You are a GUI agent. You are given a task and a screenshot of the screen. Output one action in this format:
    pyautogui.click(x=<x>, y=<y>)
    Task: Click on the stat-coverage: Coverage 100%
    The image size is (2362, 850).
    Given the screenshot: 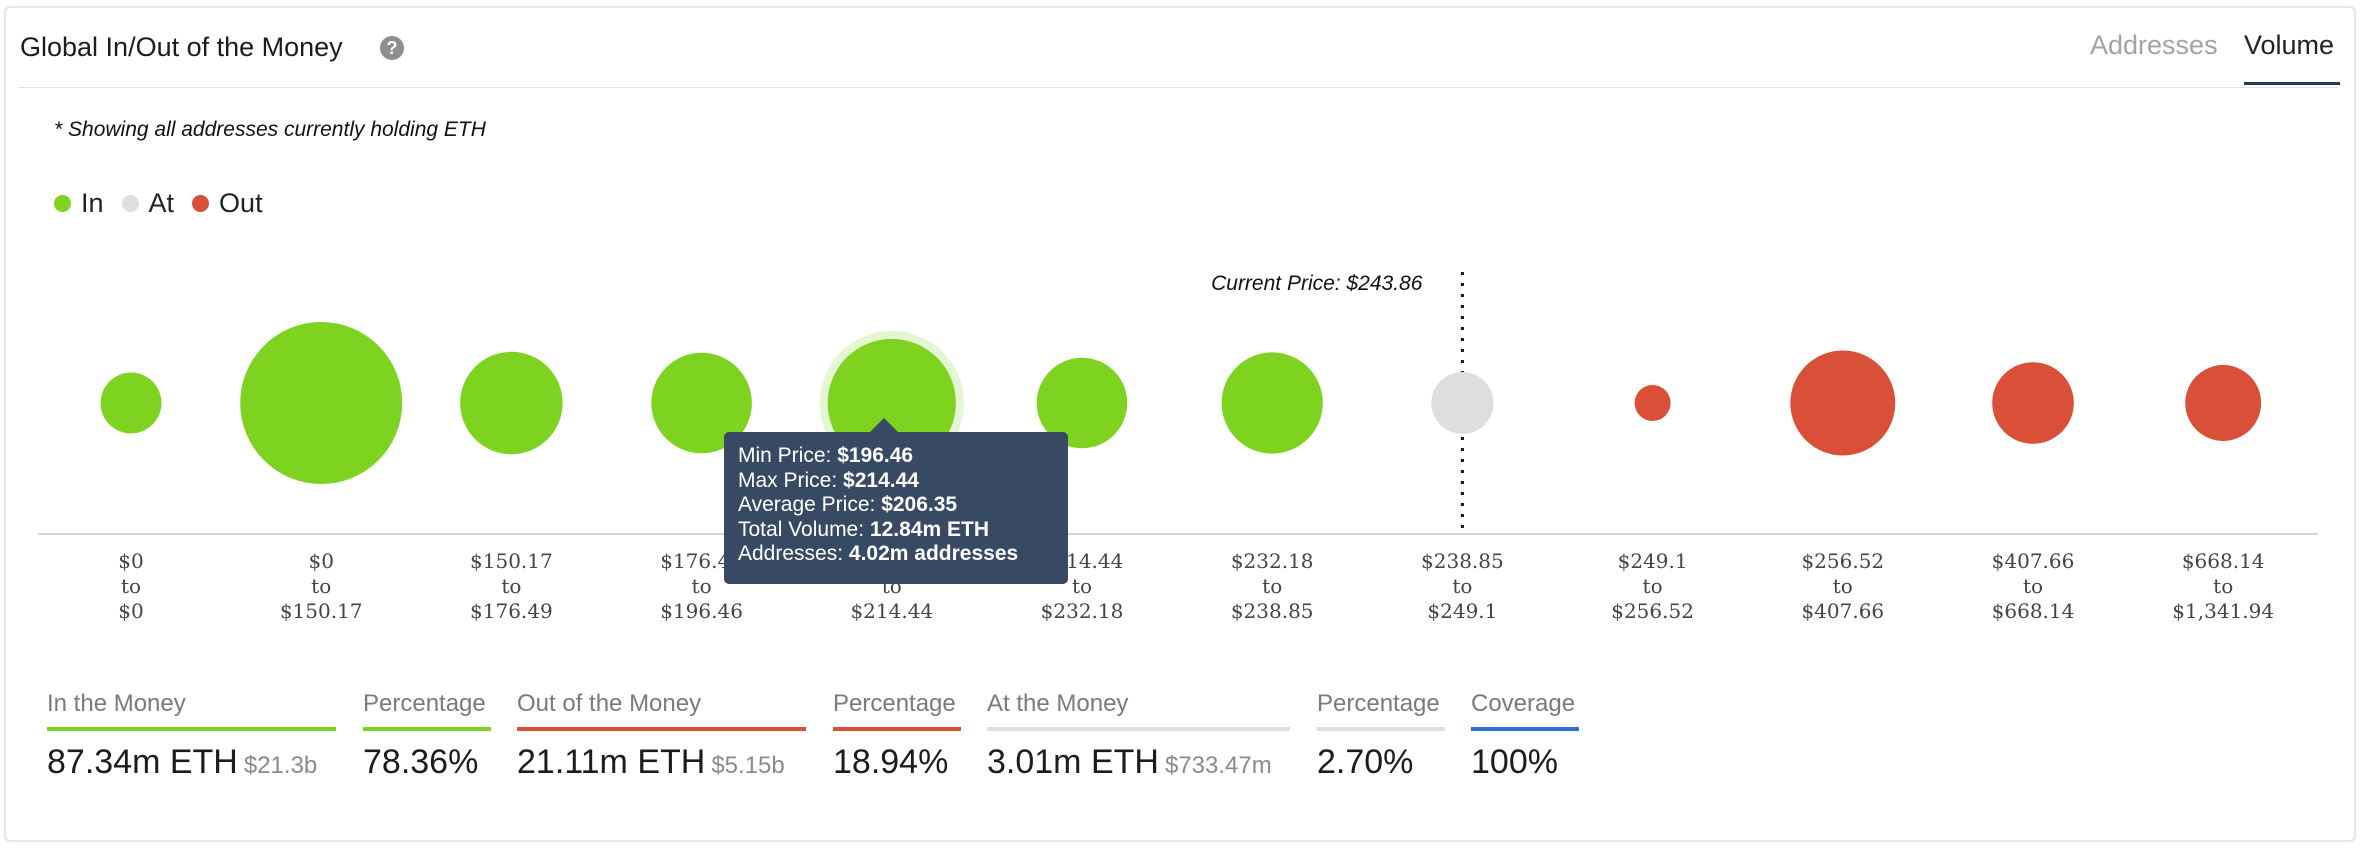 What is the action you would take?
    pyautogui.click(x=1525, y=736)
    